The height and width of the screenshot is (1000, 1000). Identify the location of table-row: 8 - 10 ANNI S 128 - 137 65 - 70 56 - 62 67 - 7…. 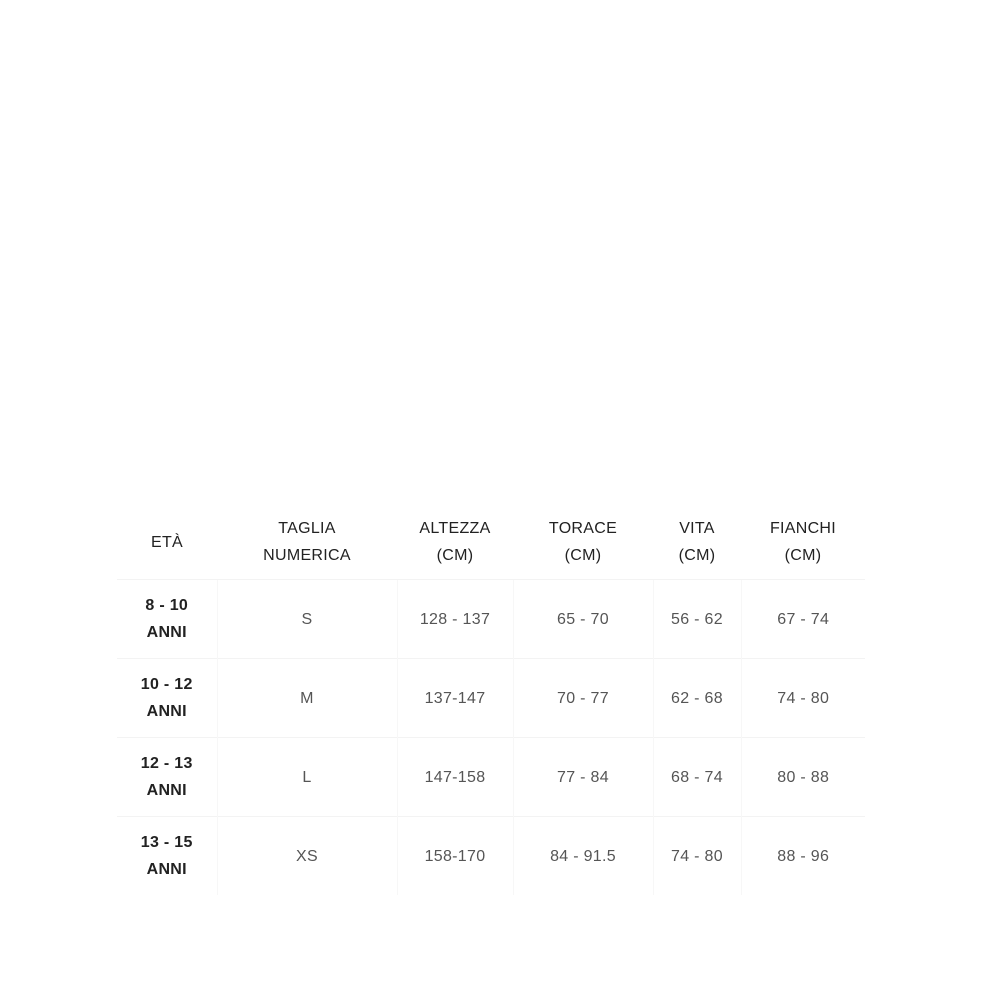
(491, 619).